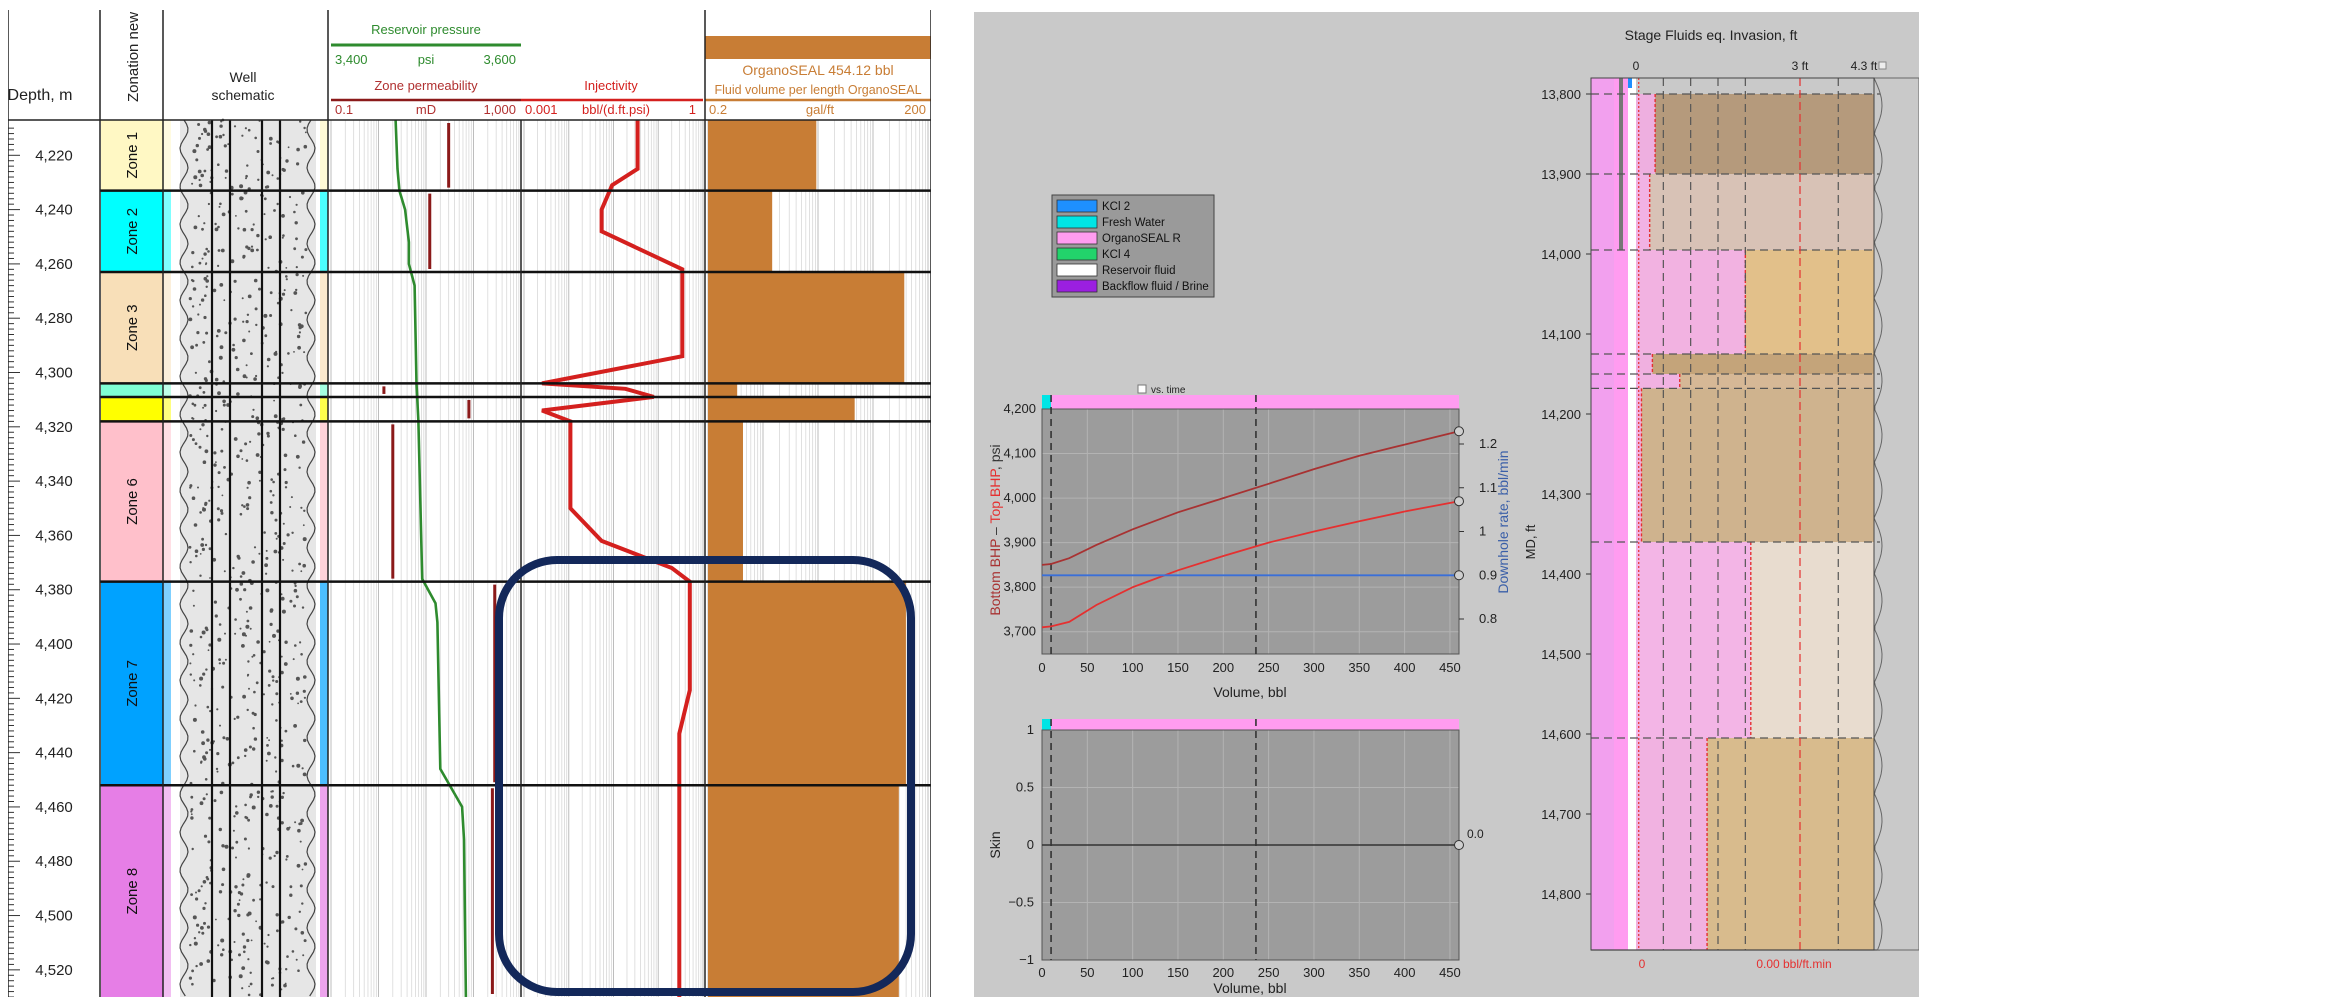 This screenshot has height=1002, width=2336. Describe the element at coordinates (1041, 667) in the screenshot. I see `bhp-x-tick-label: 0` at that location.